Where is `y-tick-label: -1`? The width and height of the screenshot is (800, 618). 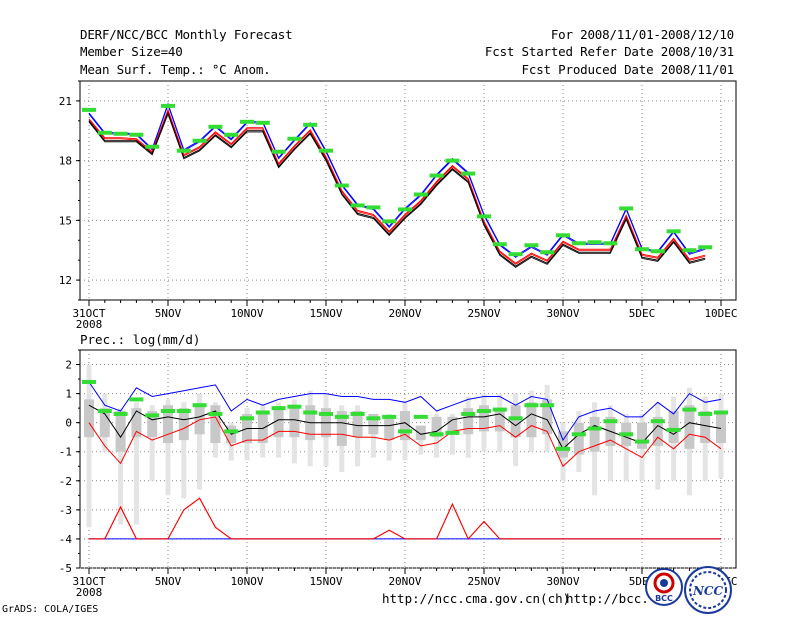
y-tick-label: -1 is located at coordinates (65, 452).